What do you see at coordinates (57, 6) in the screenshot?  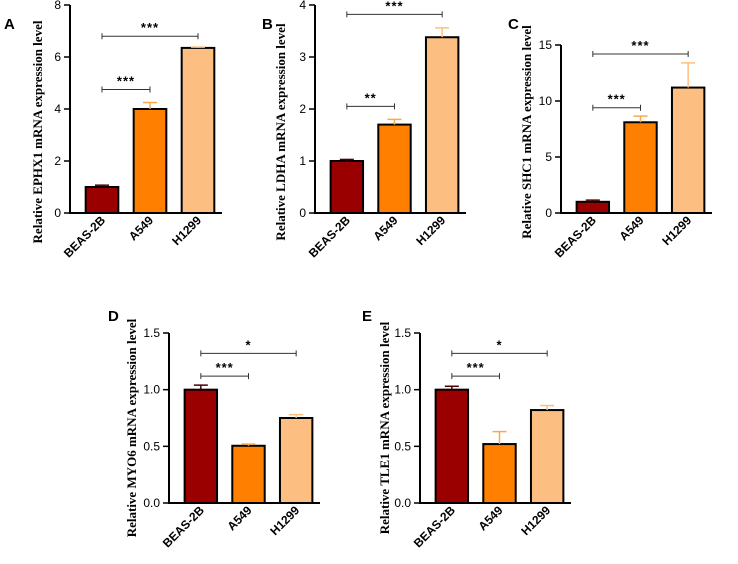 I see `y-tick-label-a-5: 8` at bounding box center [57, 6].